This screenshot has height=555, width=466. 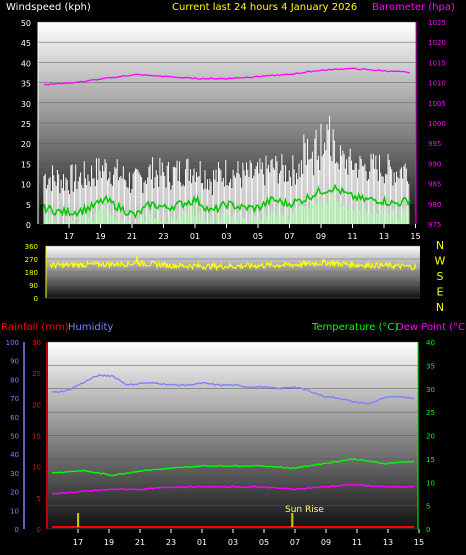 I want to click on humidity-legend: Humidity, so click(x=90, y=327).